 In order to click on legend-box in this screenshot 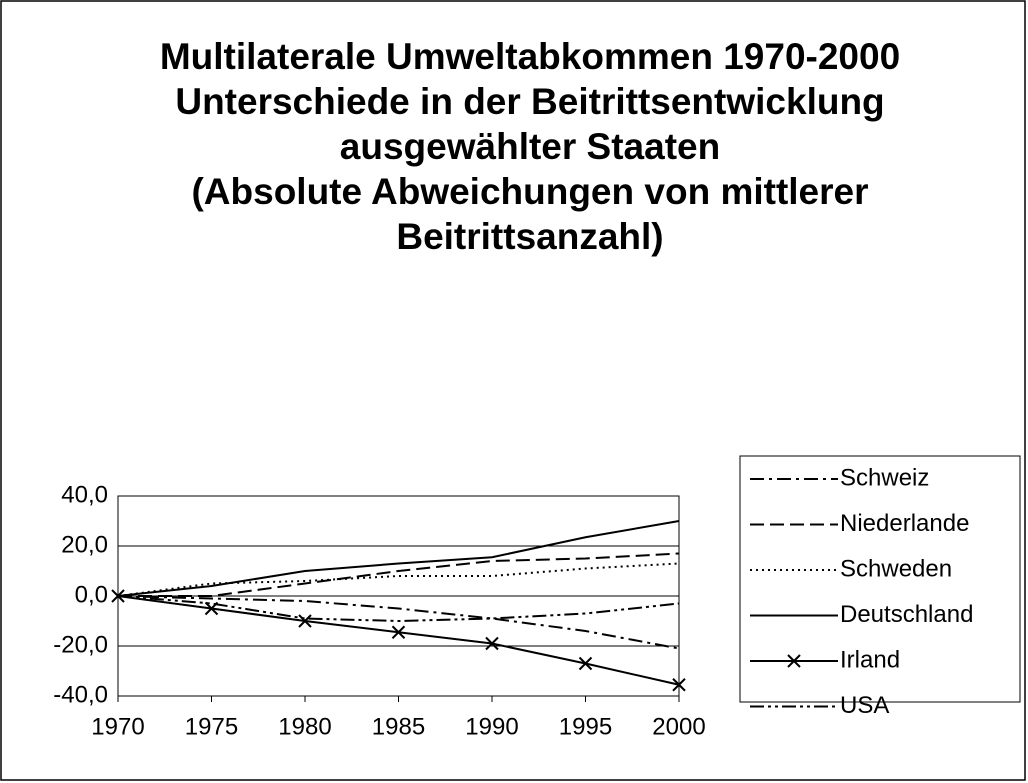, I will do `click(880, 579)`.